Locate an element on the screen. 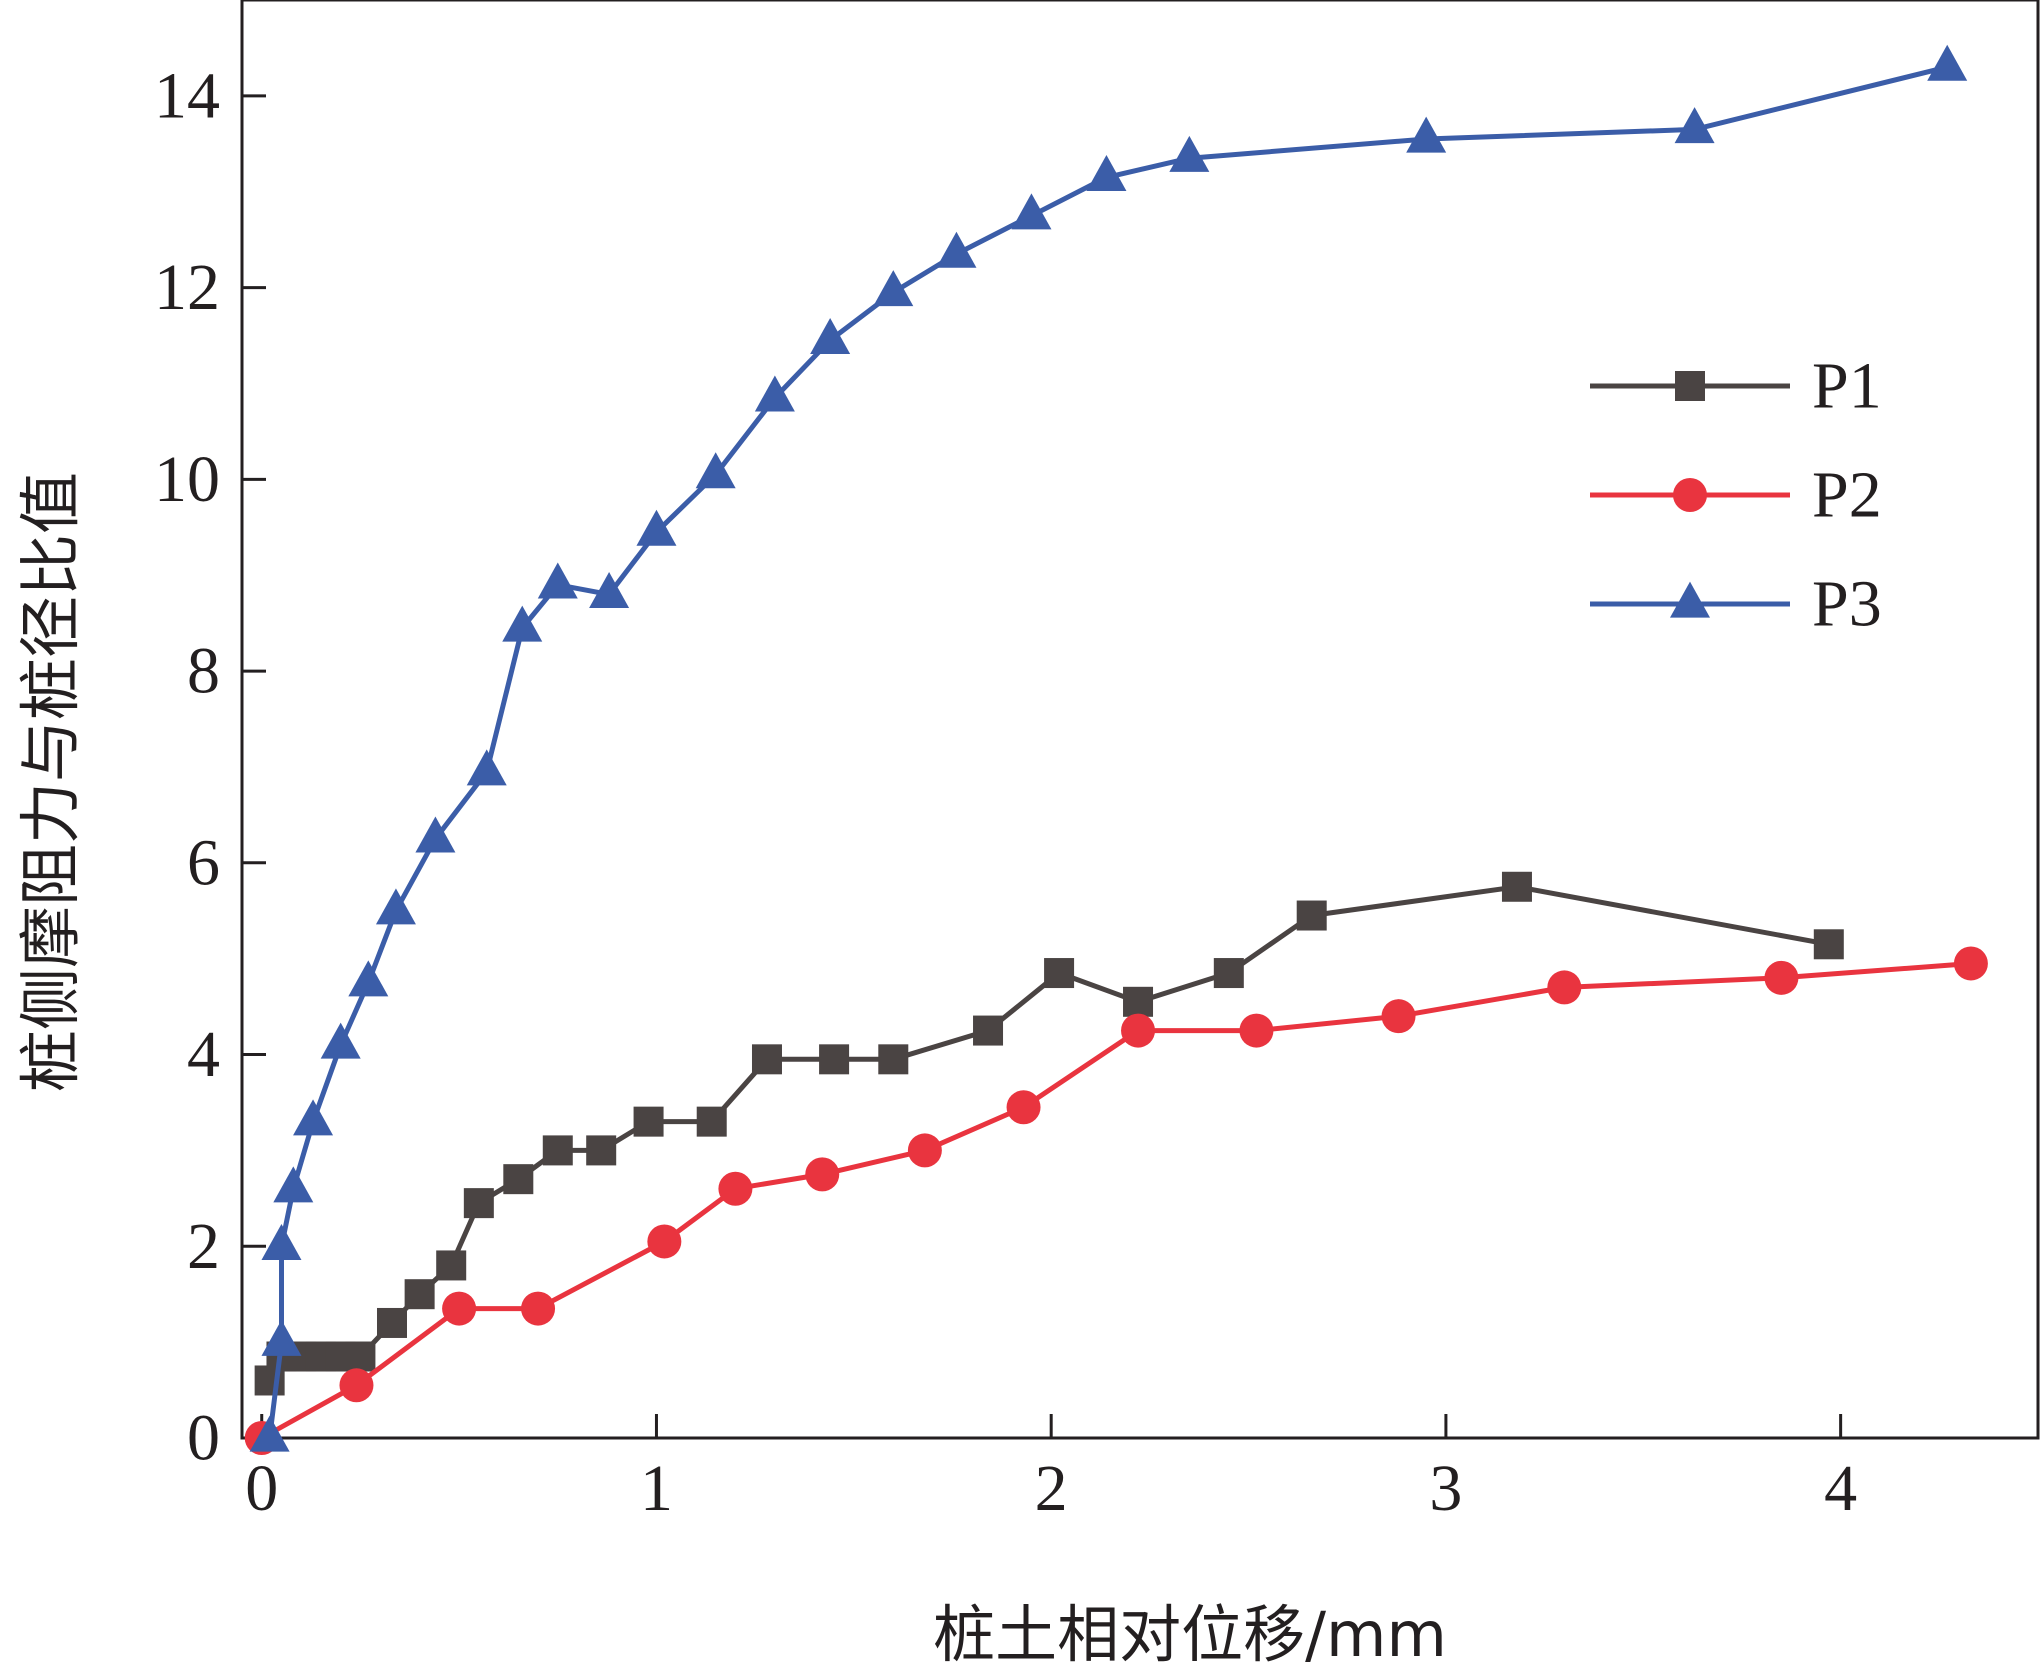 This screenshot has width=2040, height=1665. legend: P1 P2 P3 is located at coordinates (1736, 495).